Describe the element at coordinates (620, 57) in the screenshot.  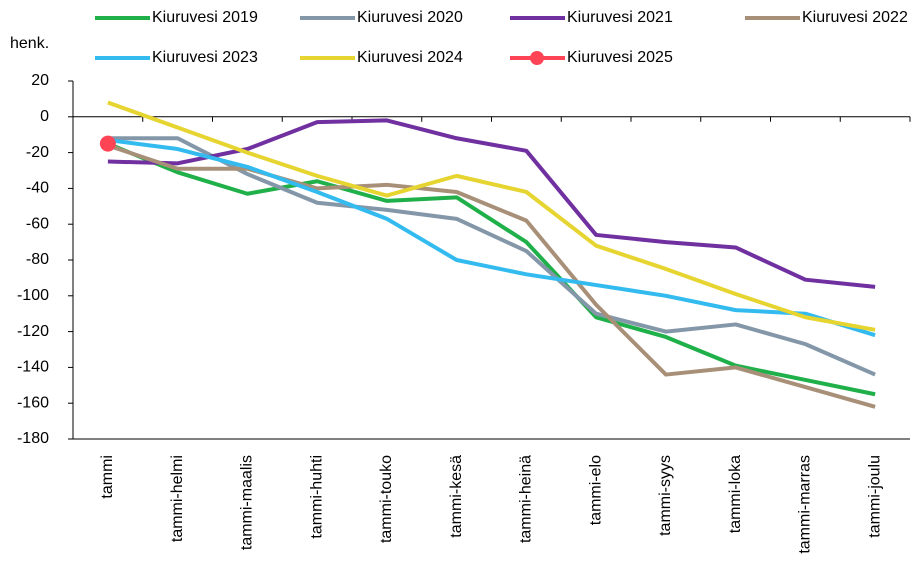
I see `legend-label: Kiuruvesi 2025` at that location.